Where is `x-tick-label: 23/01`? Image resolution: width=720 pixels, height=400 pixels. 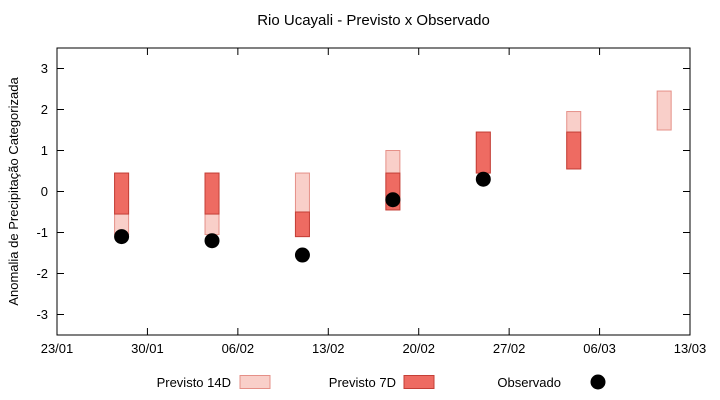
x-tick-label: 23/01 is located at coordinates (57, 348).